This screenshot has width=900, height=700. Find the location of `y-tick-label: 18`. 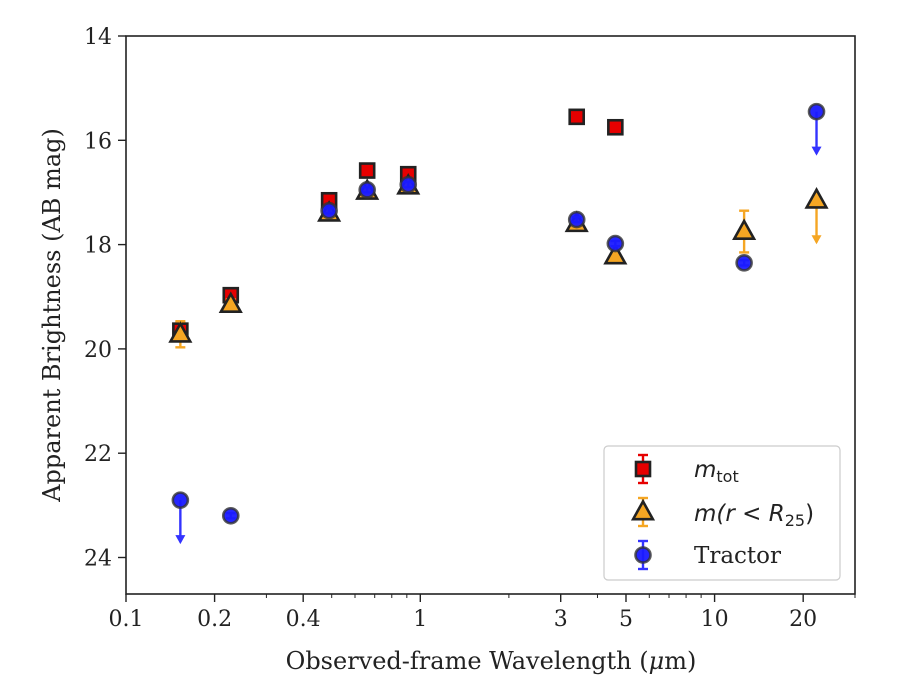

y-tick-label: 18 is located at coordinates (98, 246).